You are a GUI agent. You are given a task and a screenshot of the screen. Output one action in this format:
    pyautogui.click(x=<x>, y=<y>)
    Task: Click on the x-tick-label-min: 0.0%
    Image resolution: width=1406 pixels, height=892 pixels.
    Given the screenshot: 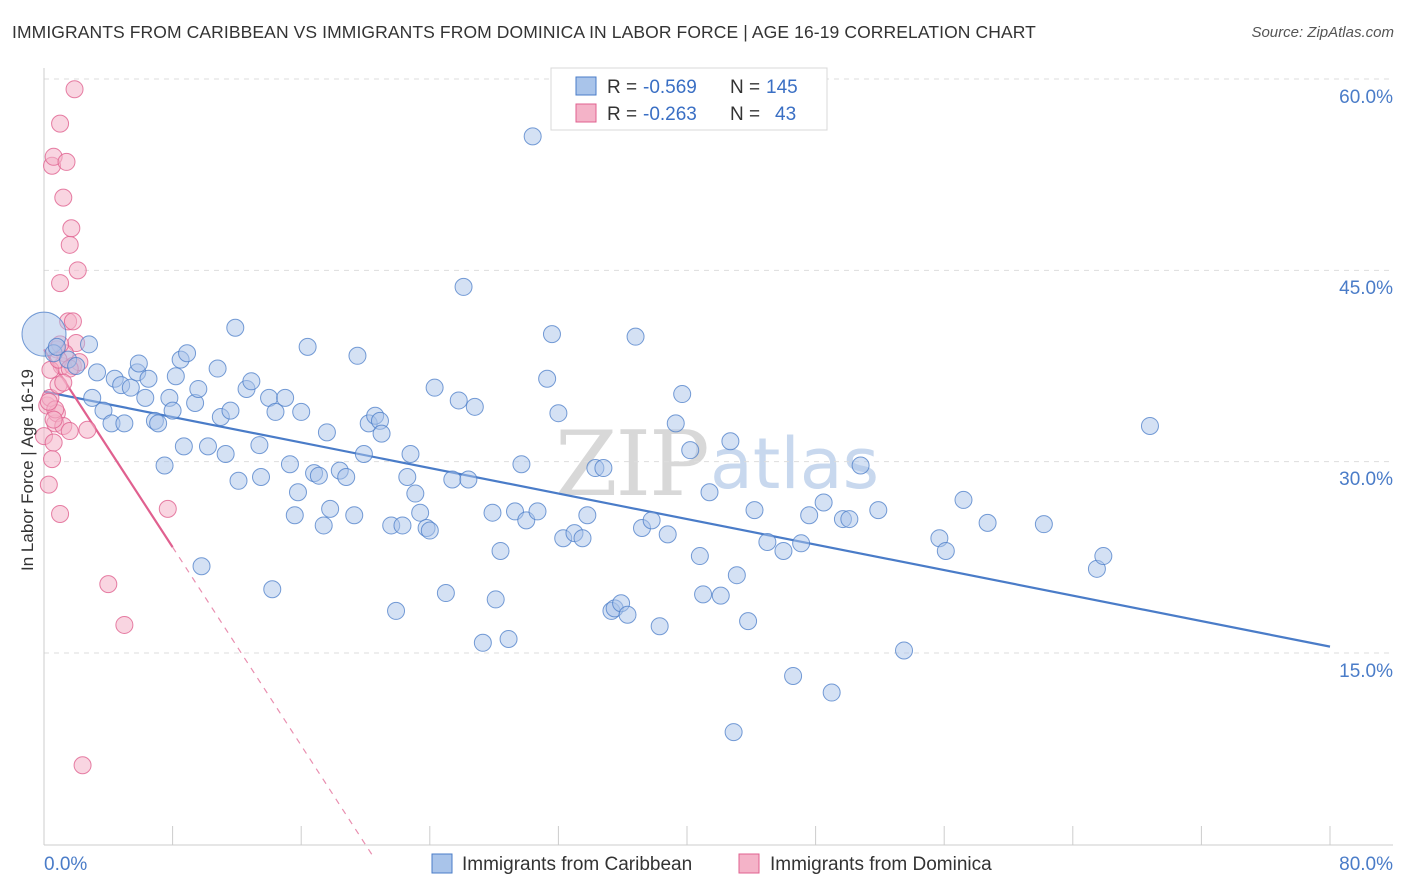 What is the action you would take?
    pyautogui.click(x=65, y=864)
    